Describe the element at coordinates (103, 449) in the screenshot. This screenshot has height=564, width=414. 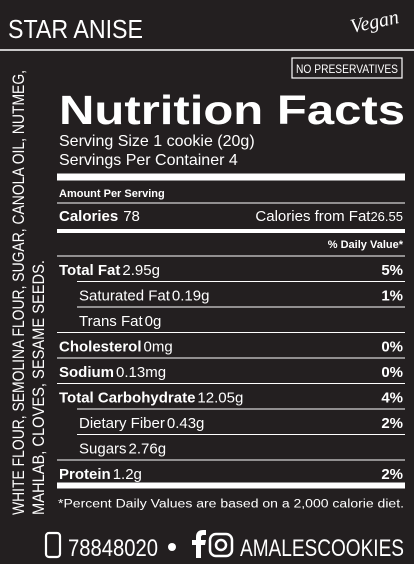
I see `nutrient-label: Sugars` at that location.